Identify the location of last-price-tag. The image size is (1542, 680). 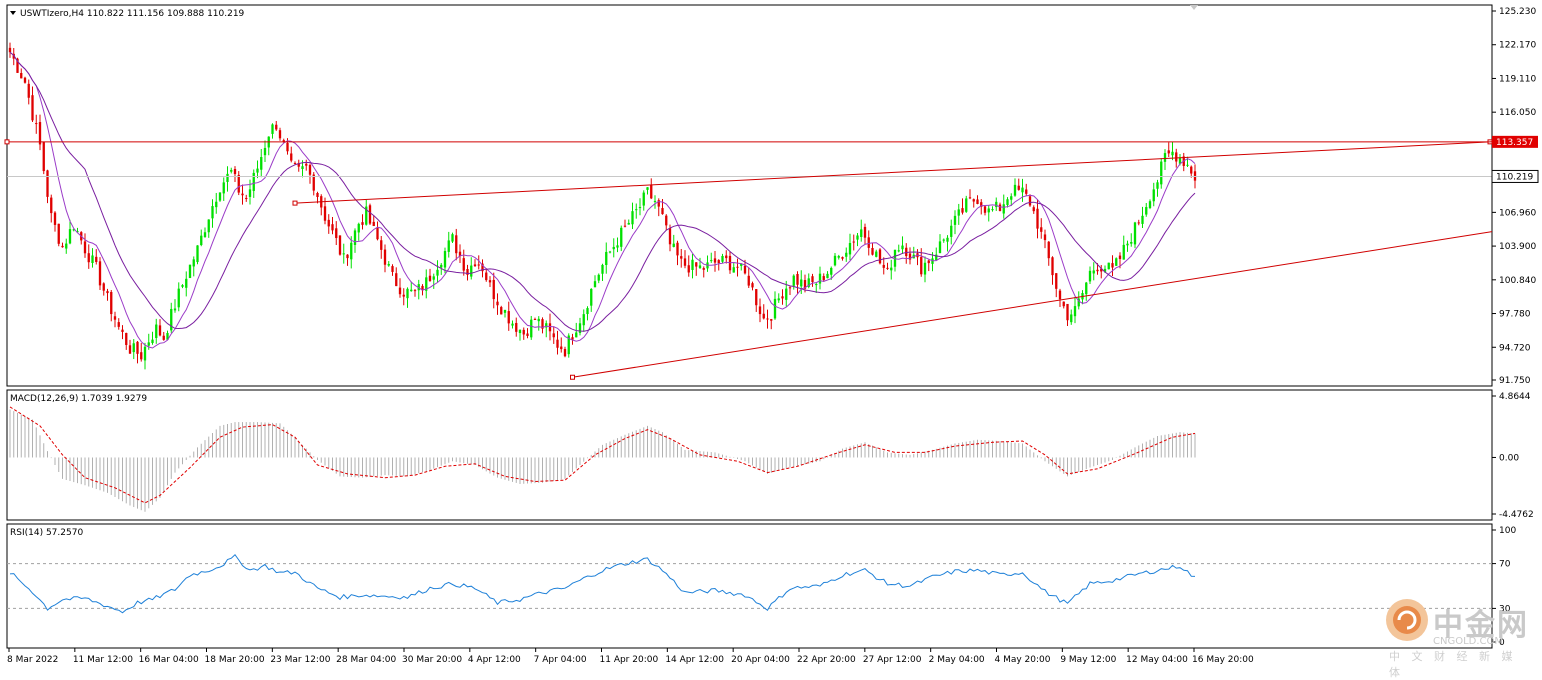
(1515, 176).